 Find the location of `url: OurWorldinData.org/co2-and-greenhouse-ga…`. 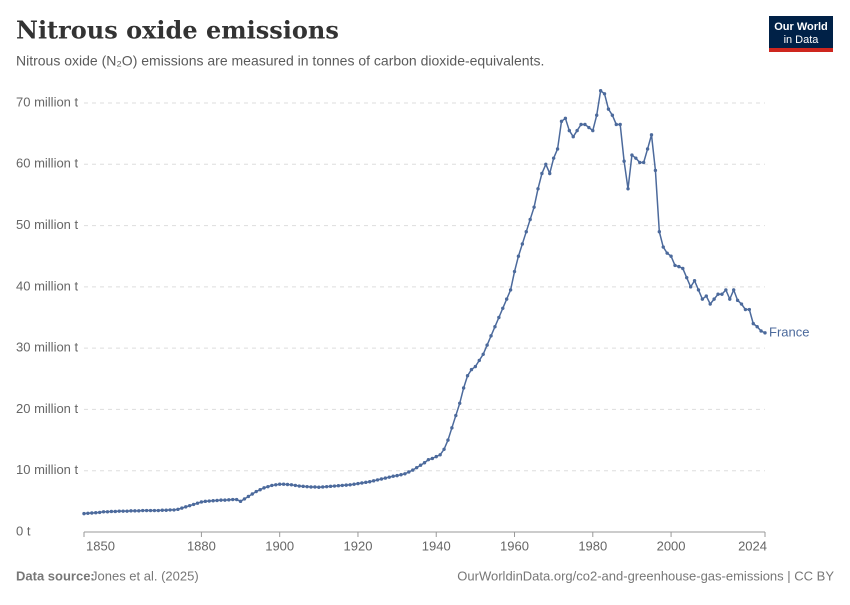

url: OurWorldinData.org/co2-and-greenhouse-ga… is located at coordinates (645, 575).